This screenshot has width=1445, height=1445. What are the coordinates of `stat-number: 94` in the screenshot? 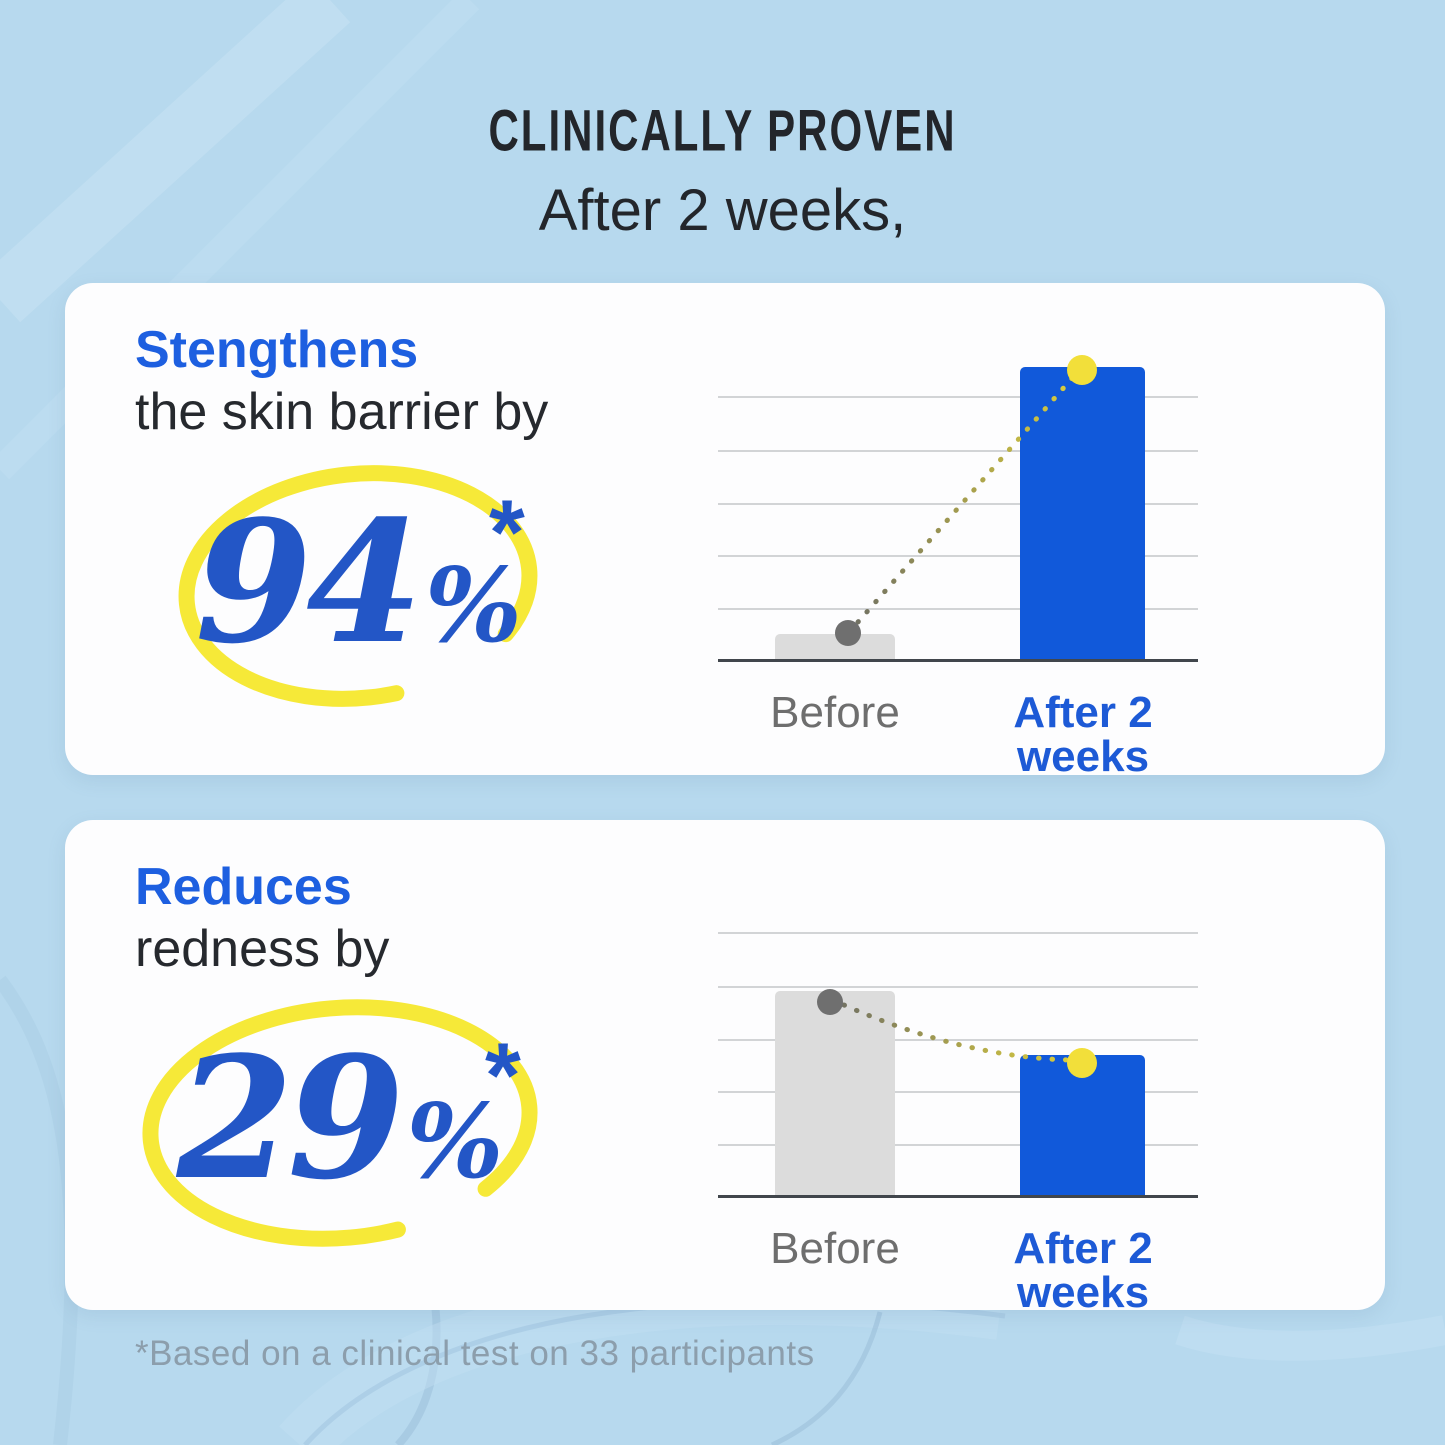 It's located at (309, 581).